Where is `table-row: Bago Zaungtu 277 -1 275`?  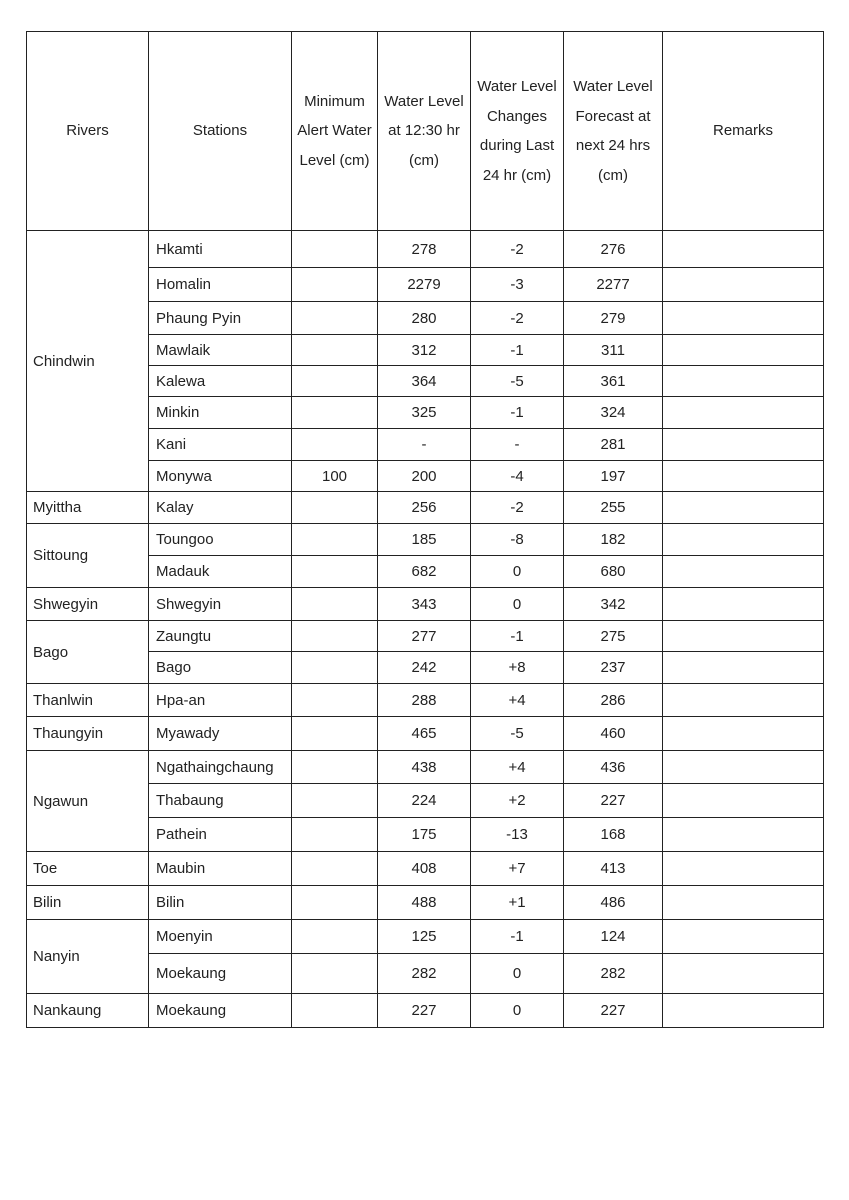
table-row: Bago Zaungtu 277 -1 275 is located at coordinates (425, 652).